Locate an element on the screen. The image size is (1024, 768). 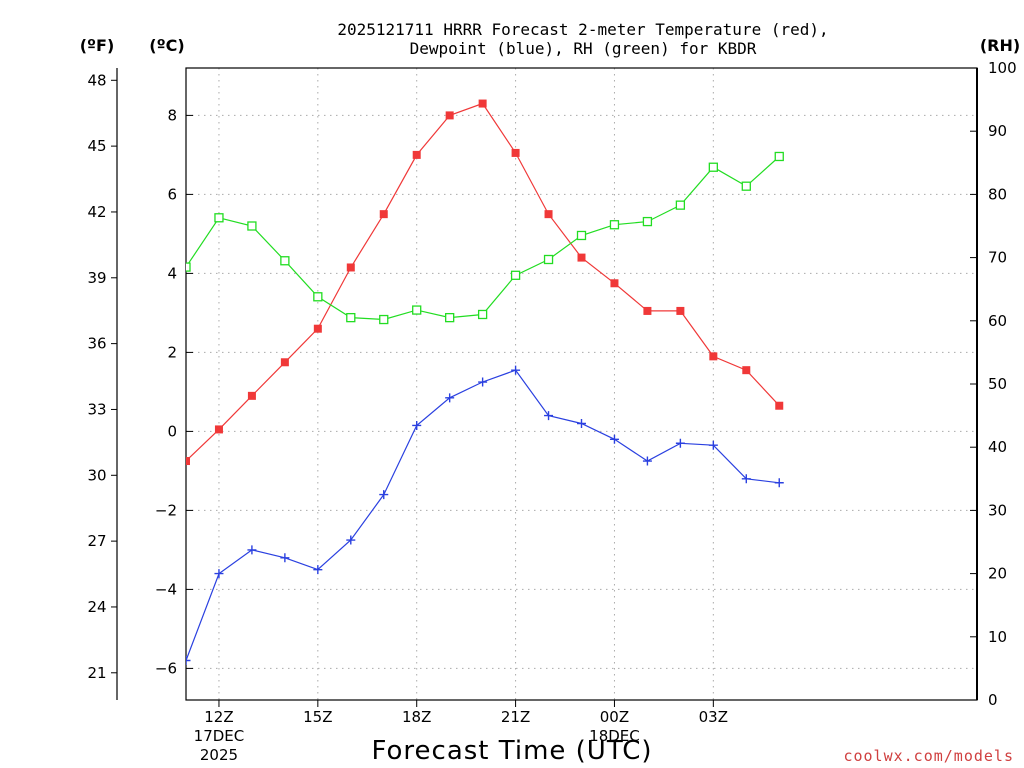
rh-unit-label: (RH) is located at coordinates (1000, 45).